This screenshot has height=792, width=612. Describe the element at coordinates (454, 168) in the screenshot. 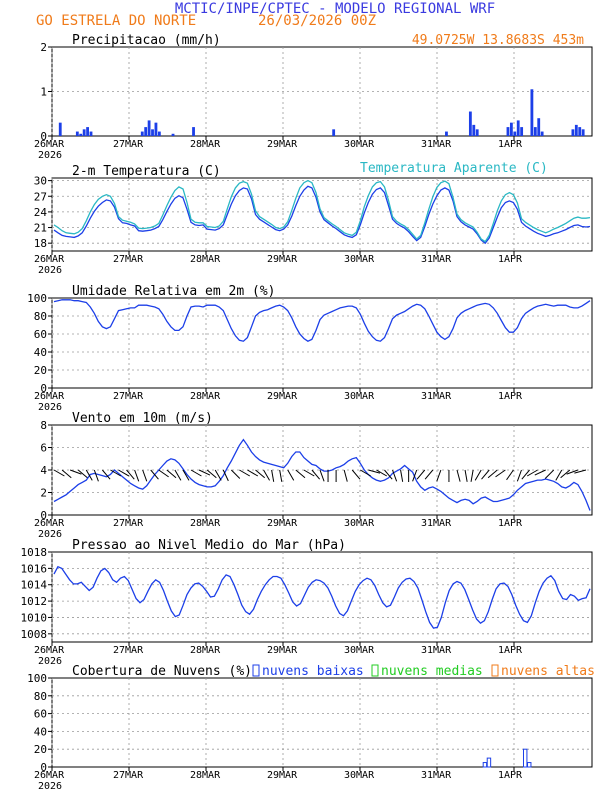

I see `temp-legend: Temperatura Aparente (C)` at that location.